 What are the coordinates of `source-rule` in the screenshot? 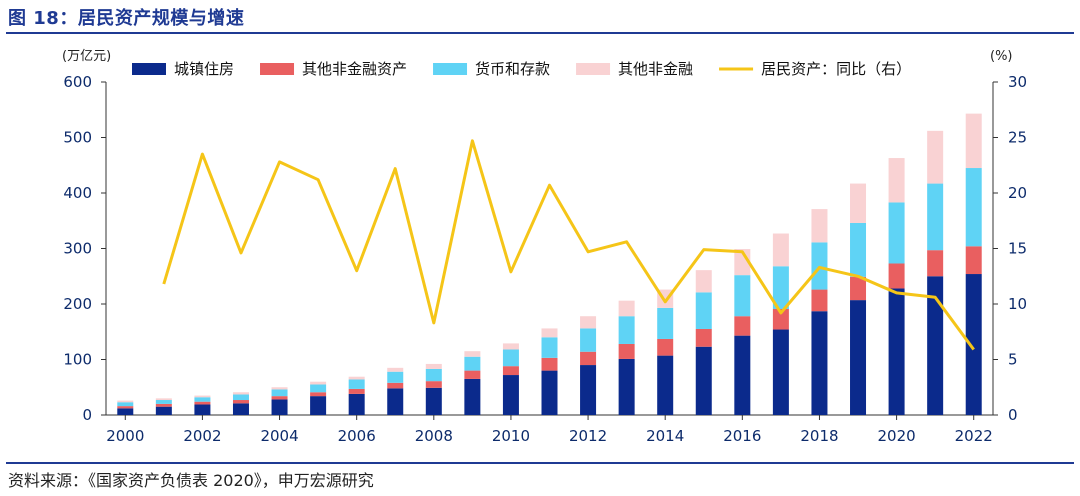 It's located at (540, 463).